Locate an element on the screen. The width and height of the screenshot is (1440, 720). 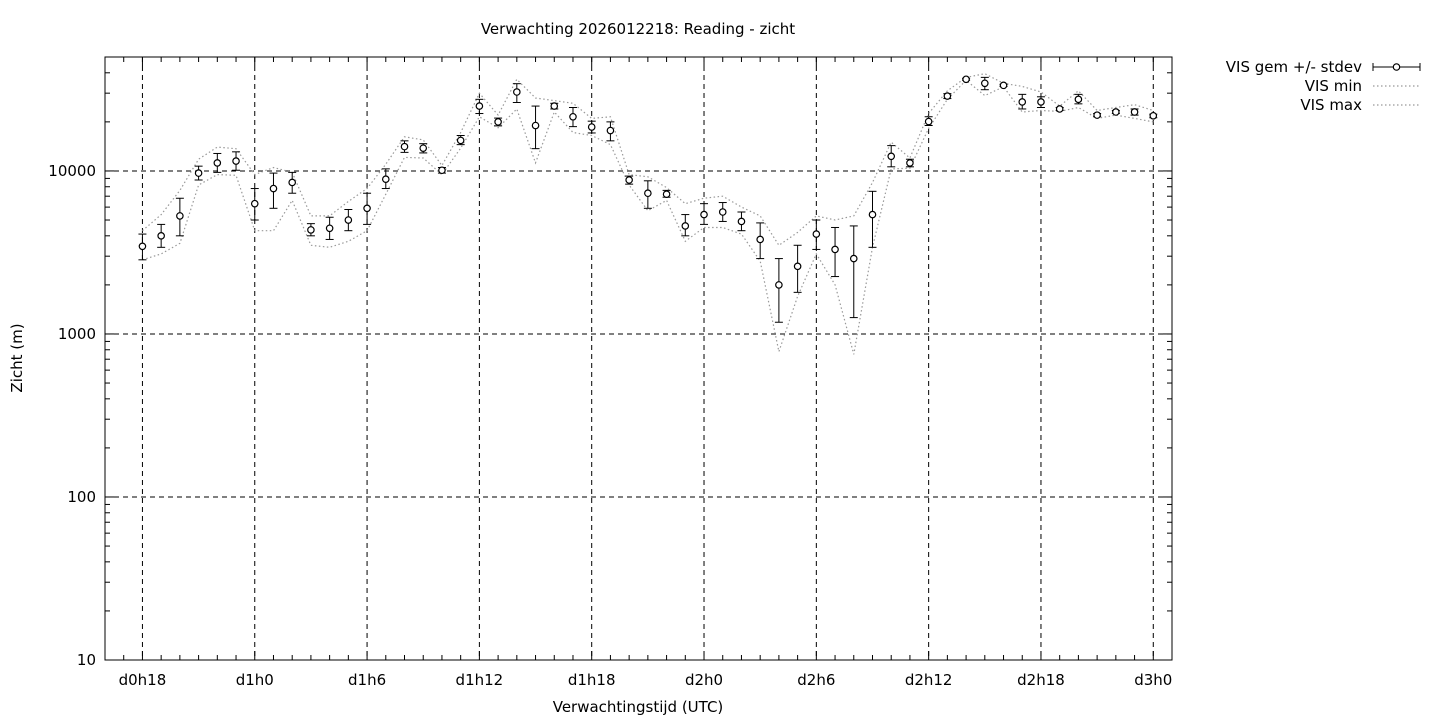
legend-label: VIS min is located at coordinates (1333, 86).